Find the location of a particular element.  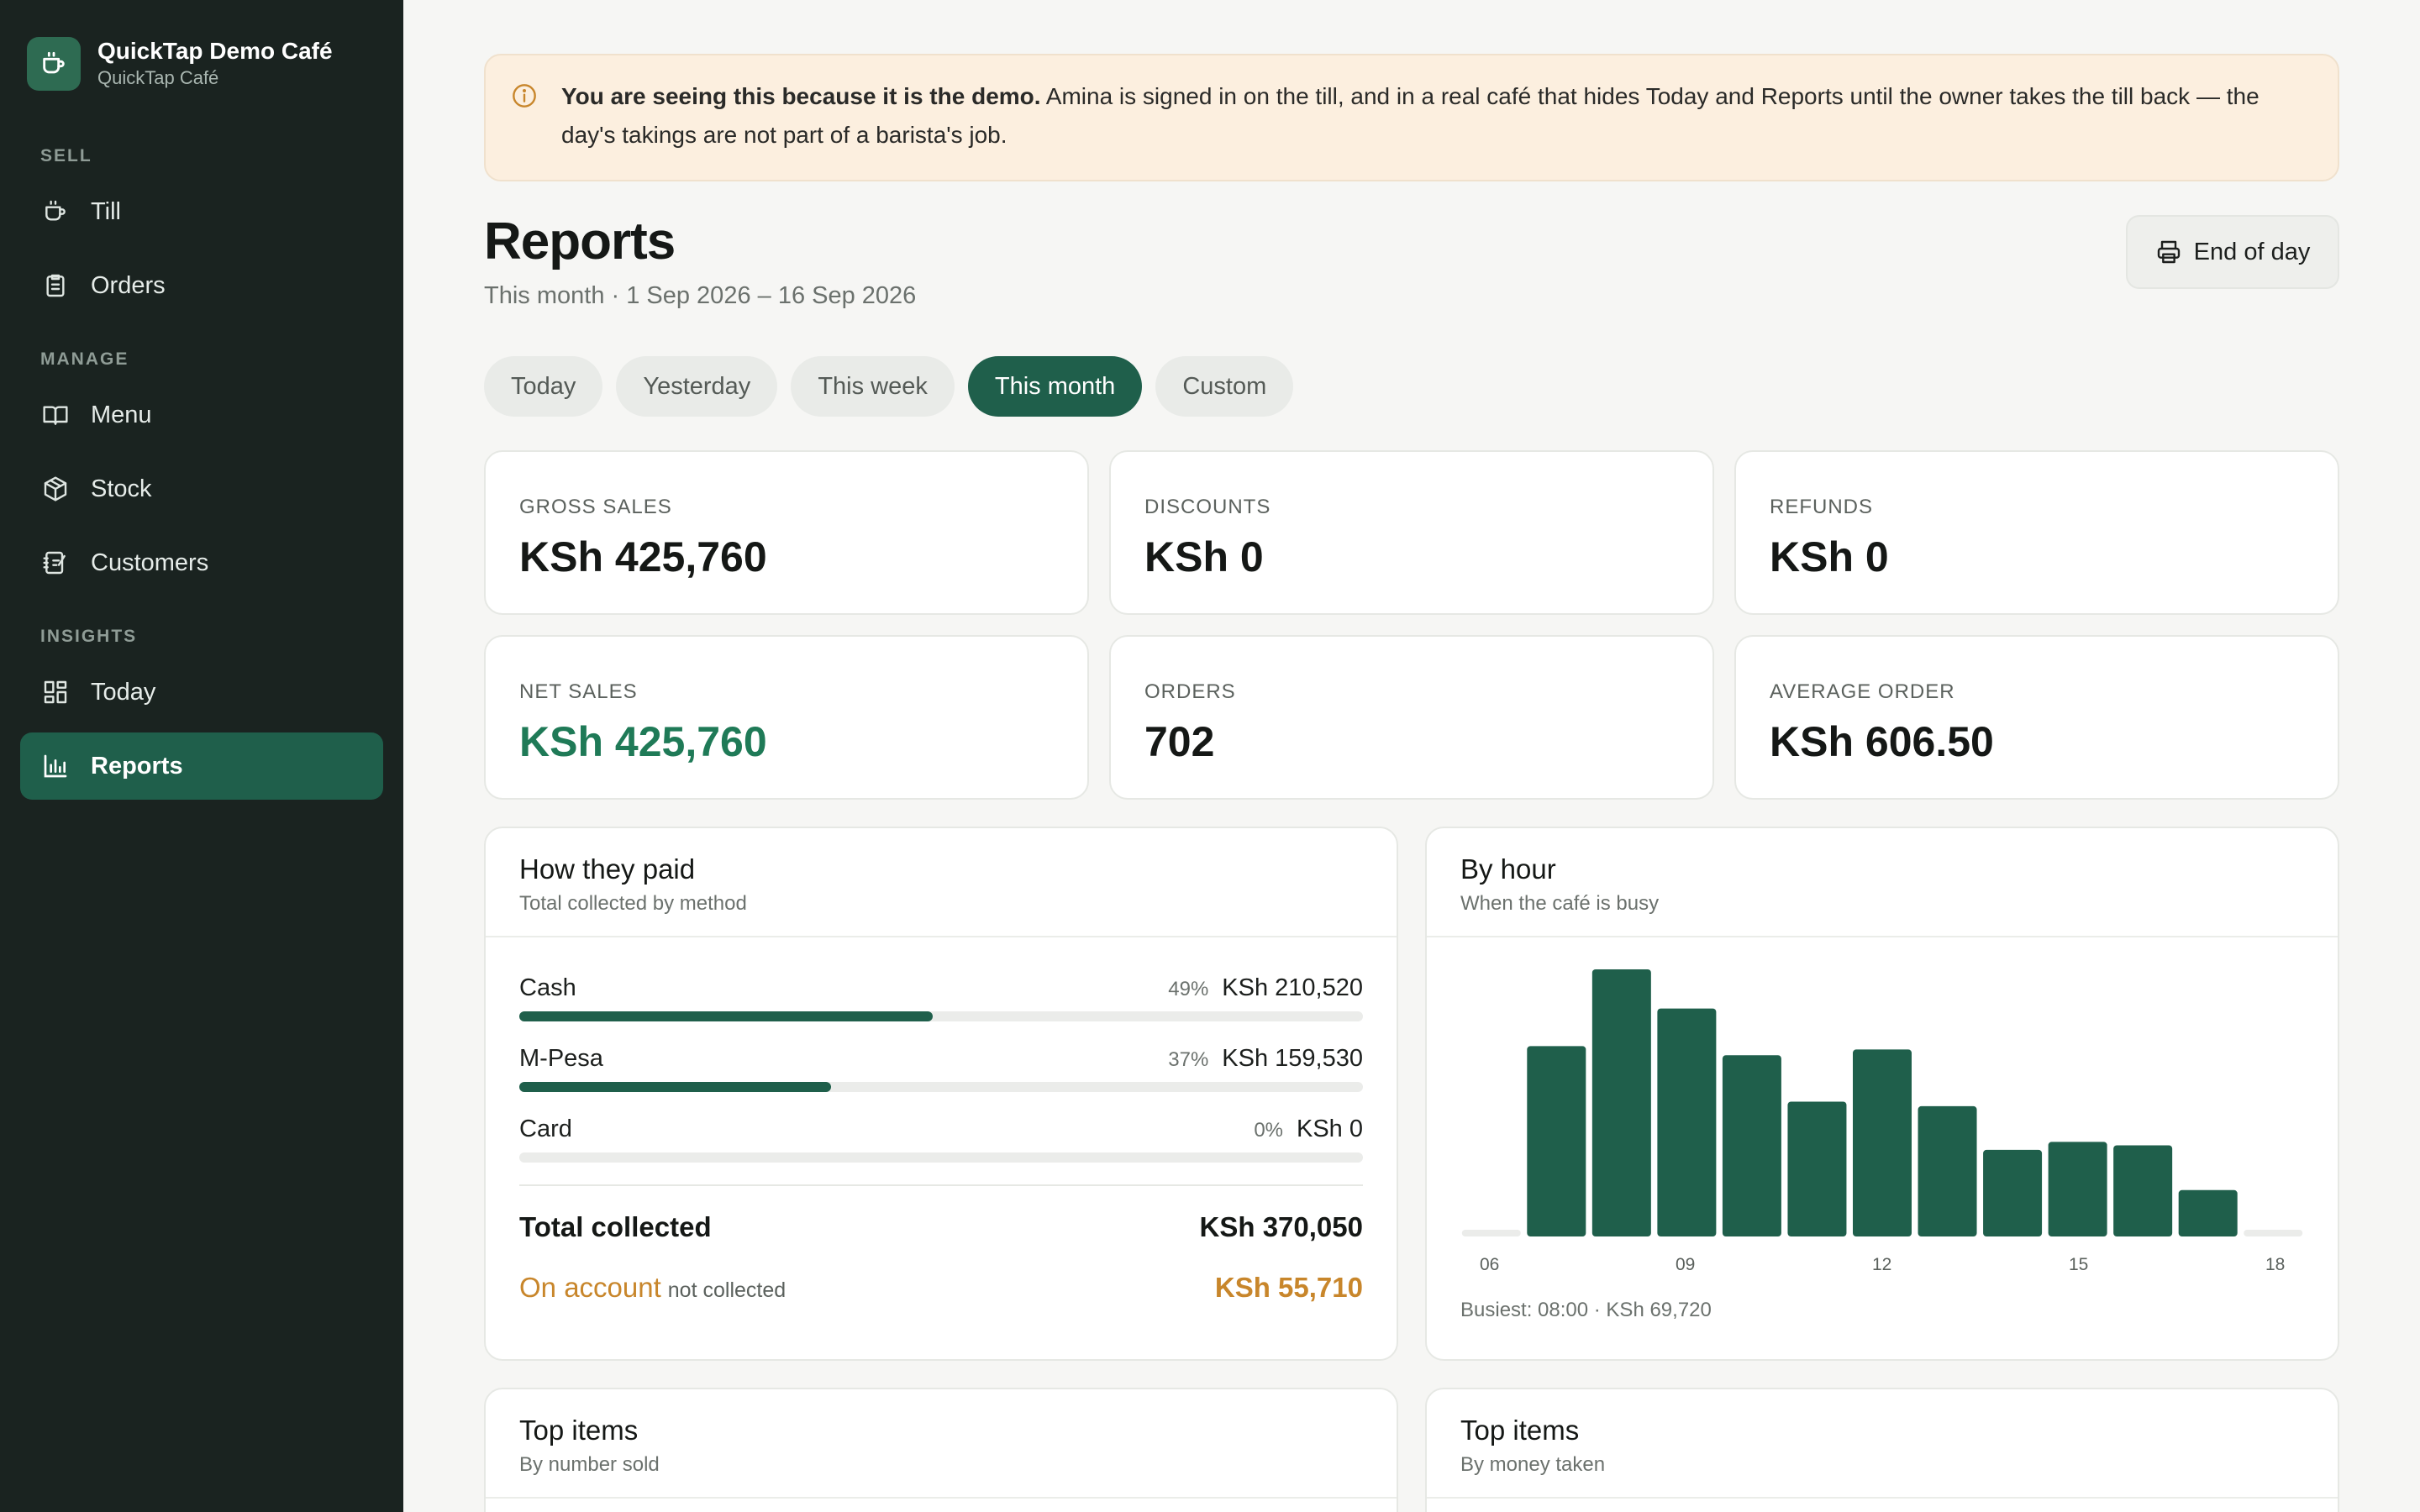

section-label-manage: MANAGE is located at coordinates (84, 359).